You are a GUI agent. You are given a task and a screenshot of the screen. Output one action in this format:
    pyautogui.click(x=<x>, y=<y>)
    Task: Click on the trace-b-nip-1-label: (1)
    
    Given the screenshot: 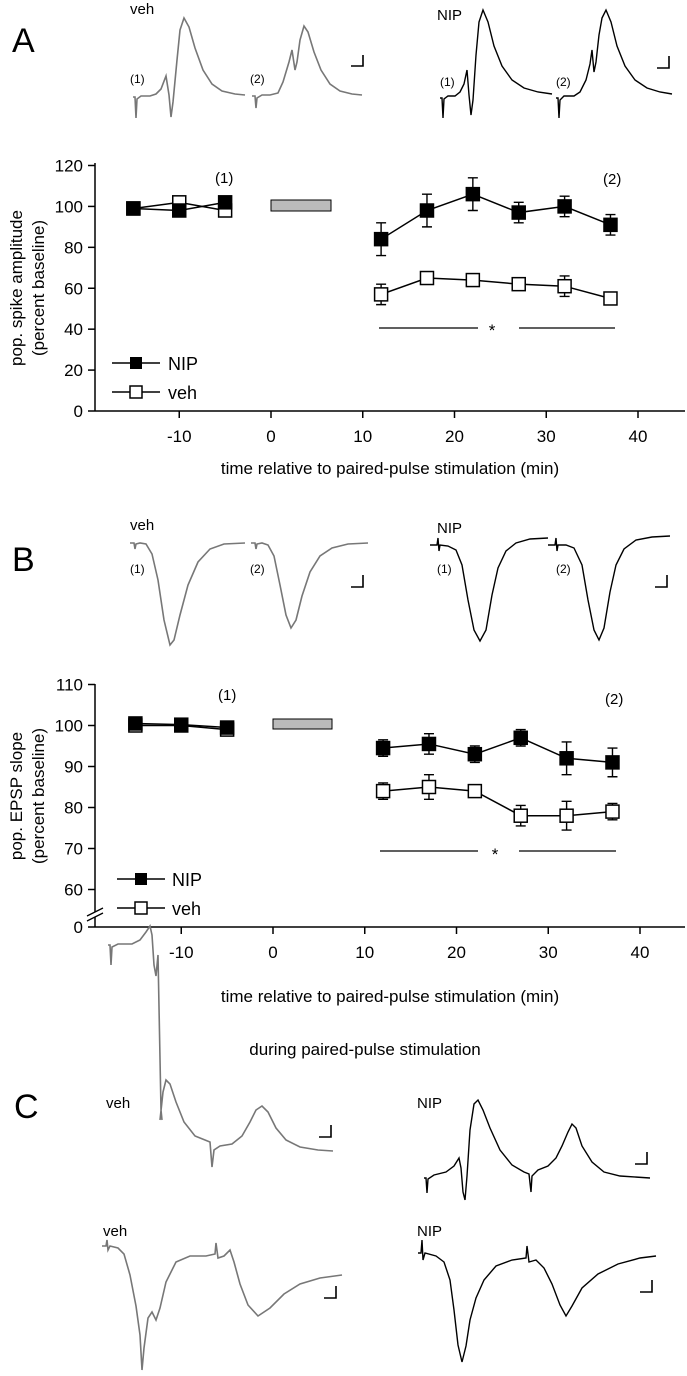 What is the action you would take?
    pyautogui.click(x=444, y=569)
    